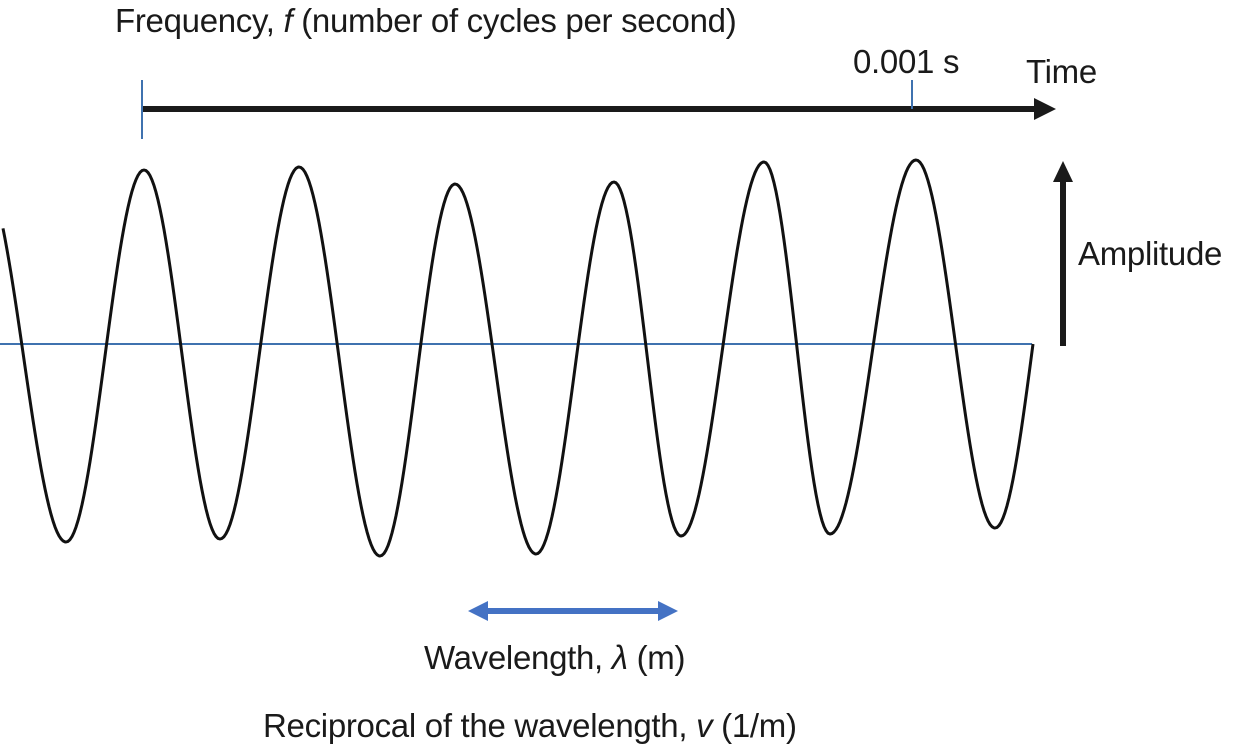 The width and height of the screenshot is (1246, 746). Describe the element at coordinates (704, 725) in the screenshot. I see `wavenumber-symbol: v` at that location.